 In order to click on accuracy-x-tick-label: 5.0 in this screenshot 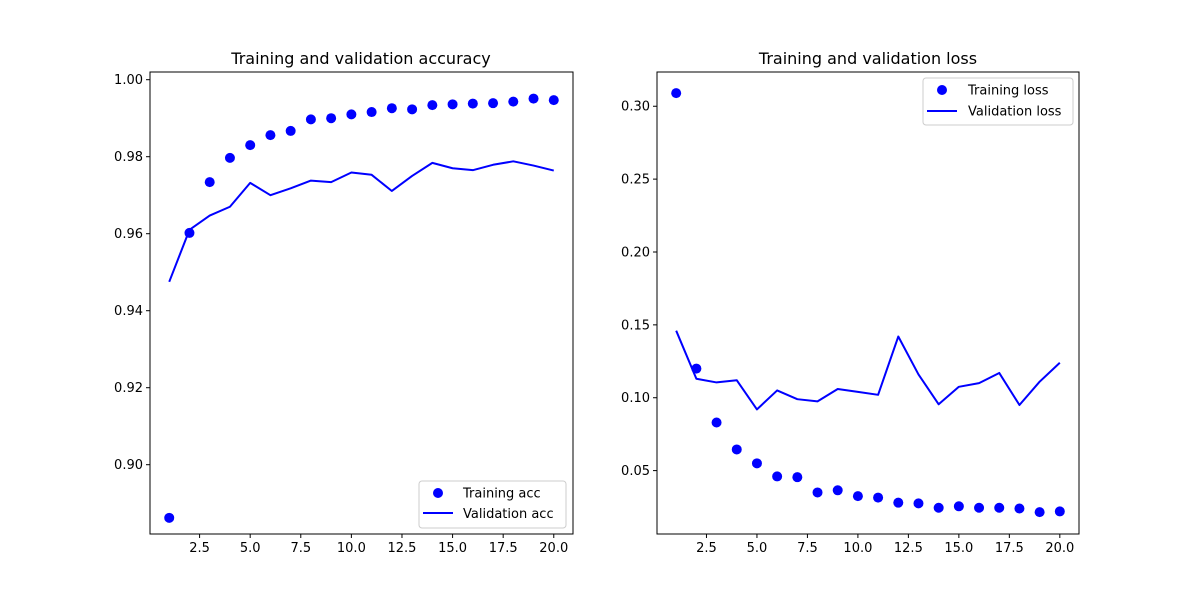, I will do `click(250, 548)`.